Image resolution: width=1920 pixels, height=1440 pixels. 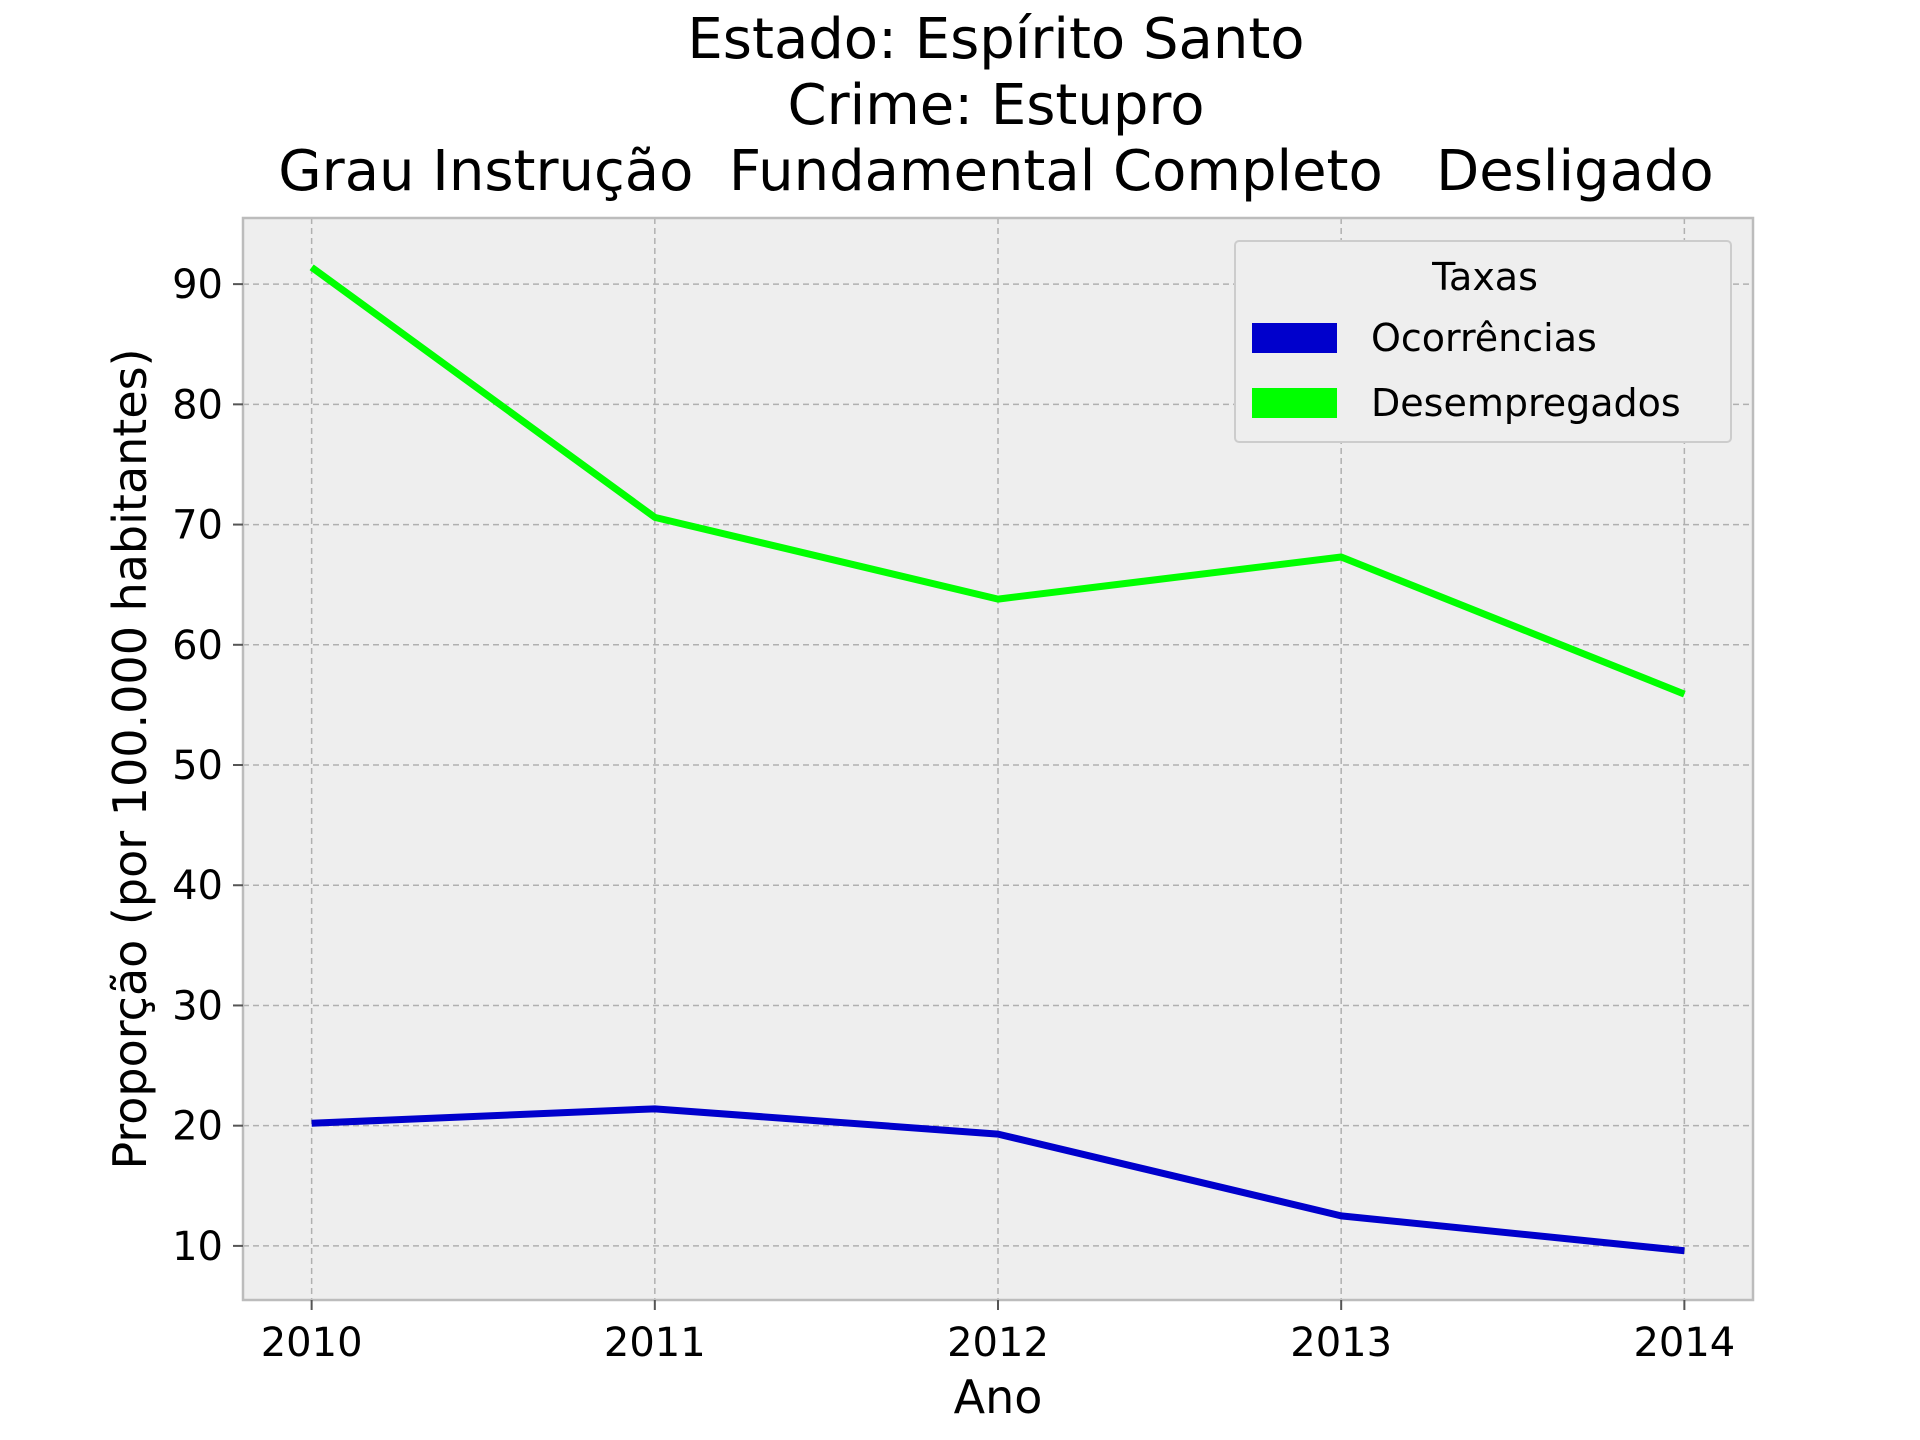 I want to click on y-tick-label: 50, so click(x=197, y=766).